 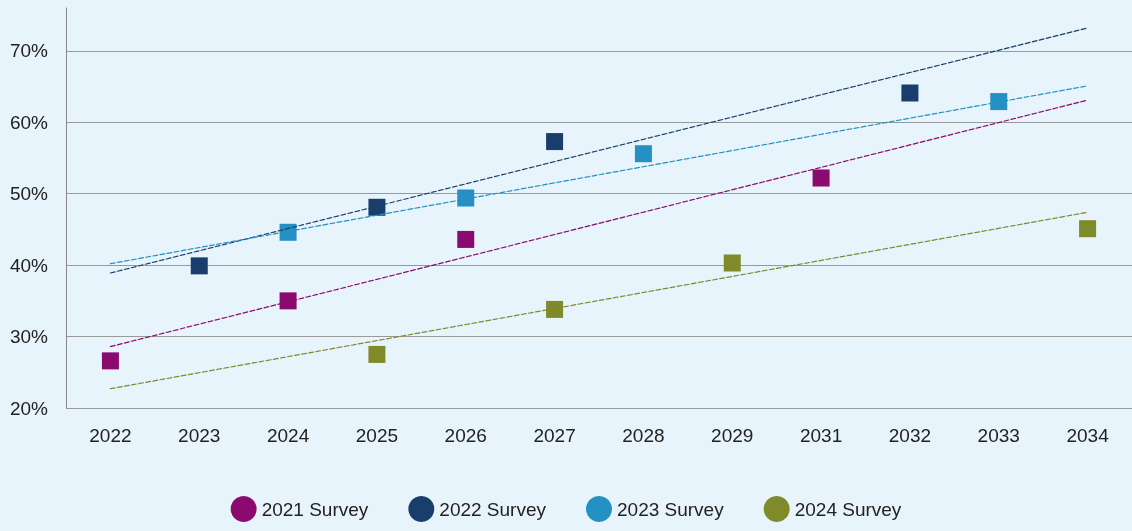 What do you see at coordinates (199, 435) in the screenshot?
I see `x-tick-label: 2023` at bounding box center [199, 435].